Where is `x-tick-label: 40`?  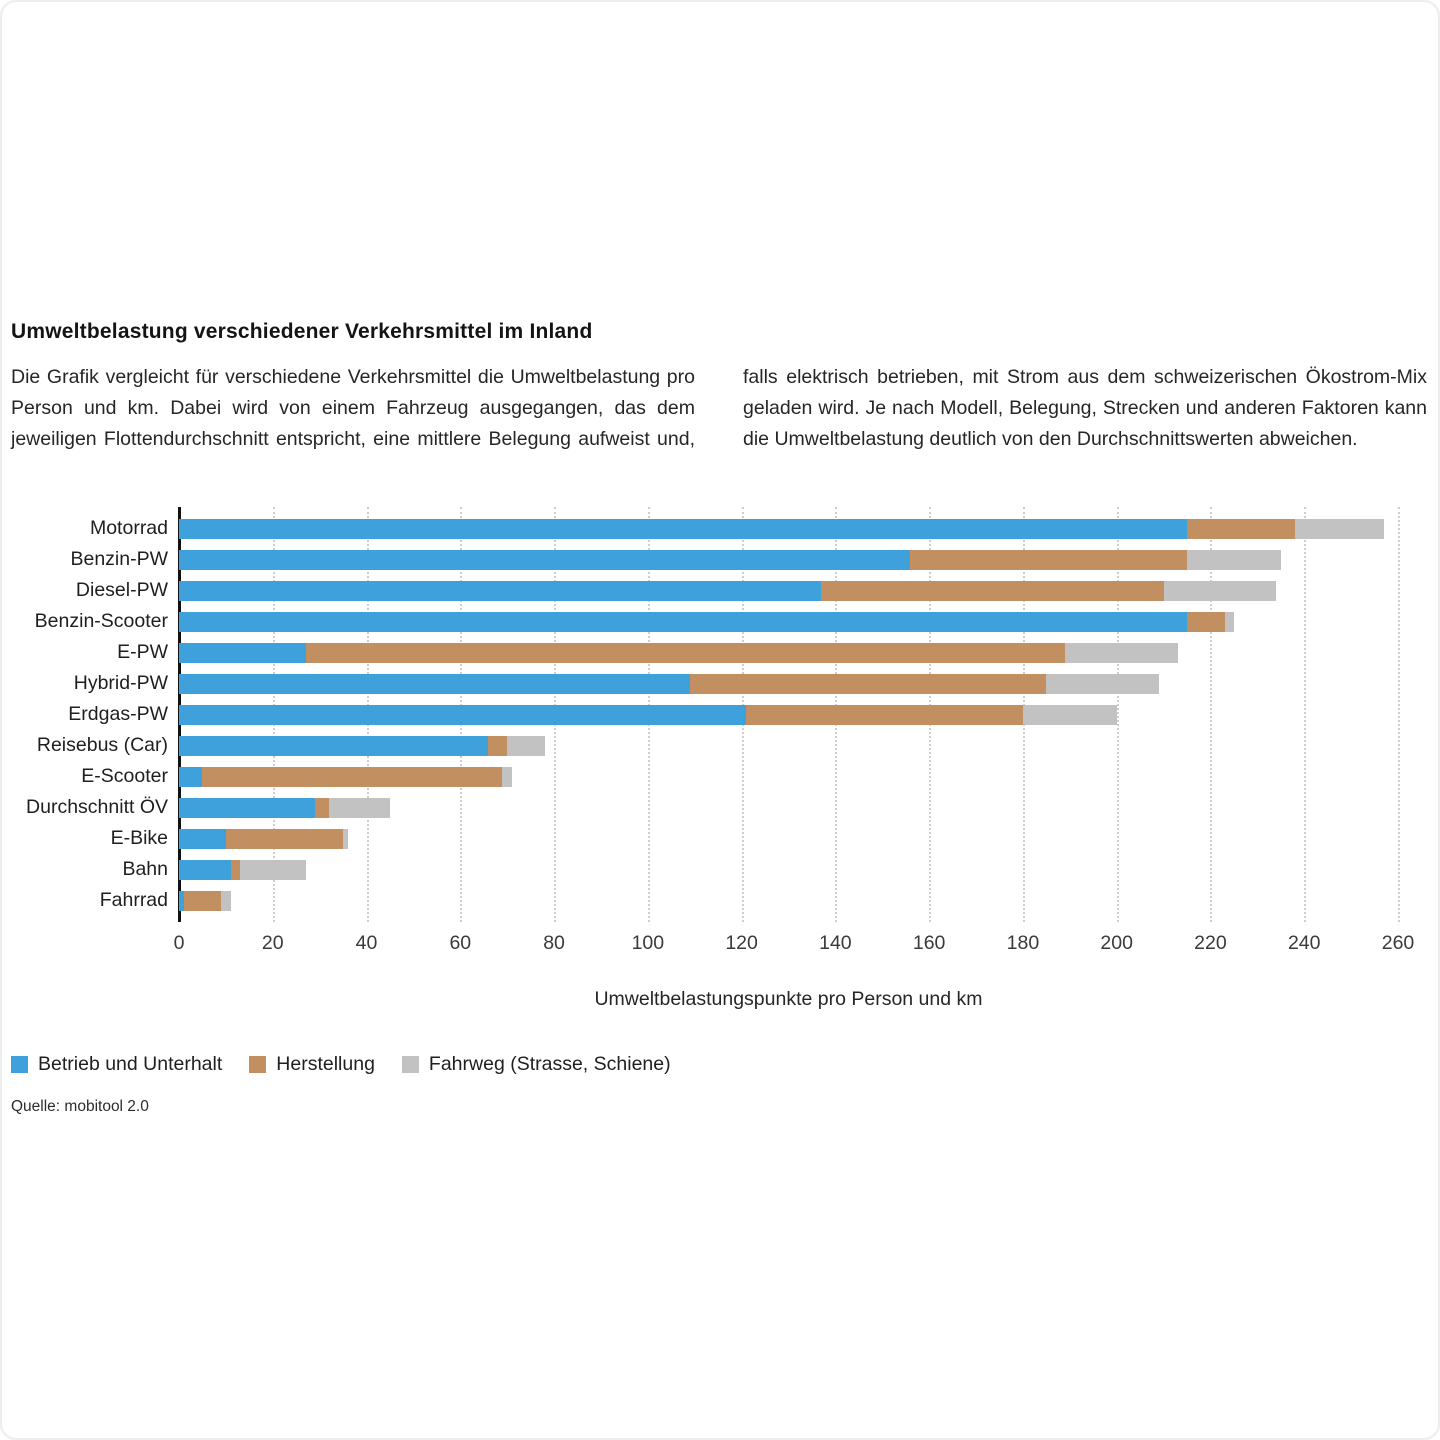
x-tick-label: 40 is located at coordinates (366, 943).